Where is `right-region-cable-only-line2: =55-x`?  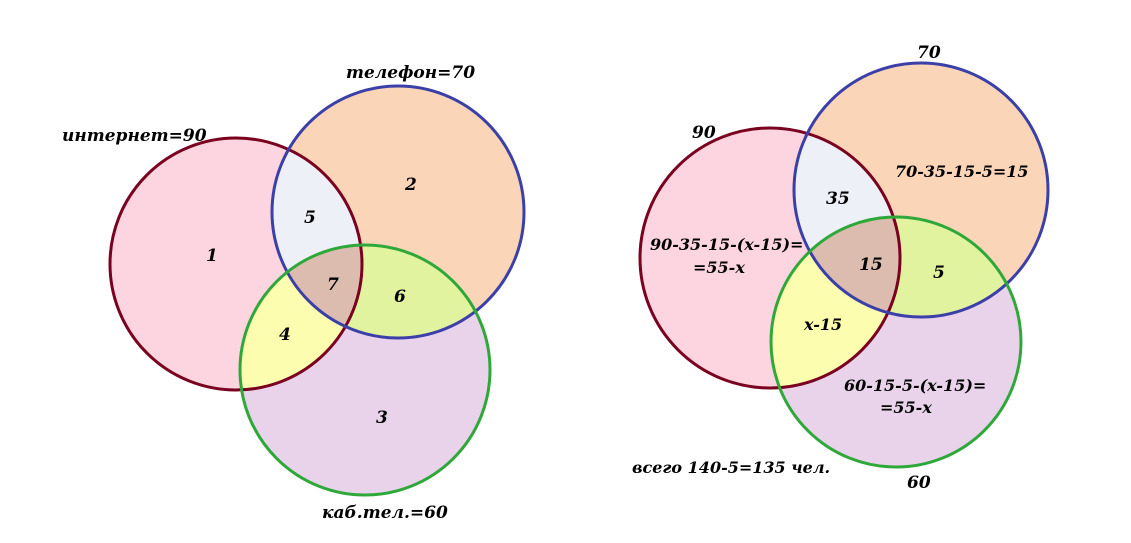
right-region-cable-only-line2: =55-x is located at coordinates (906, 407).